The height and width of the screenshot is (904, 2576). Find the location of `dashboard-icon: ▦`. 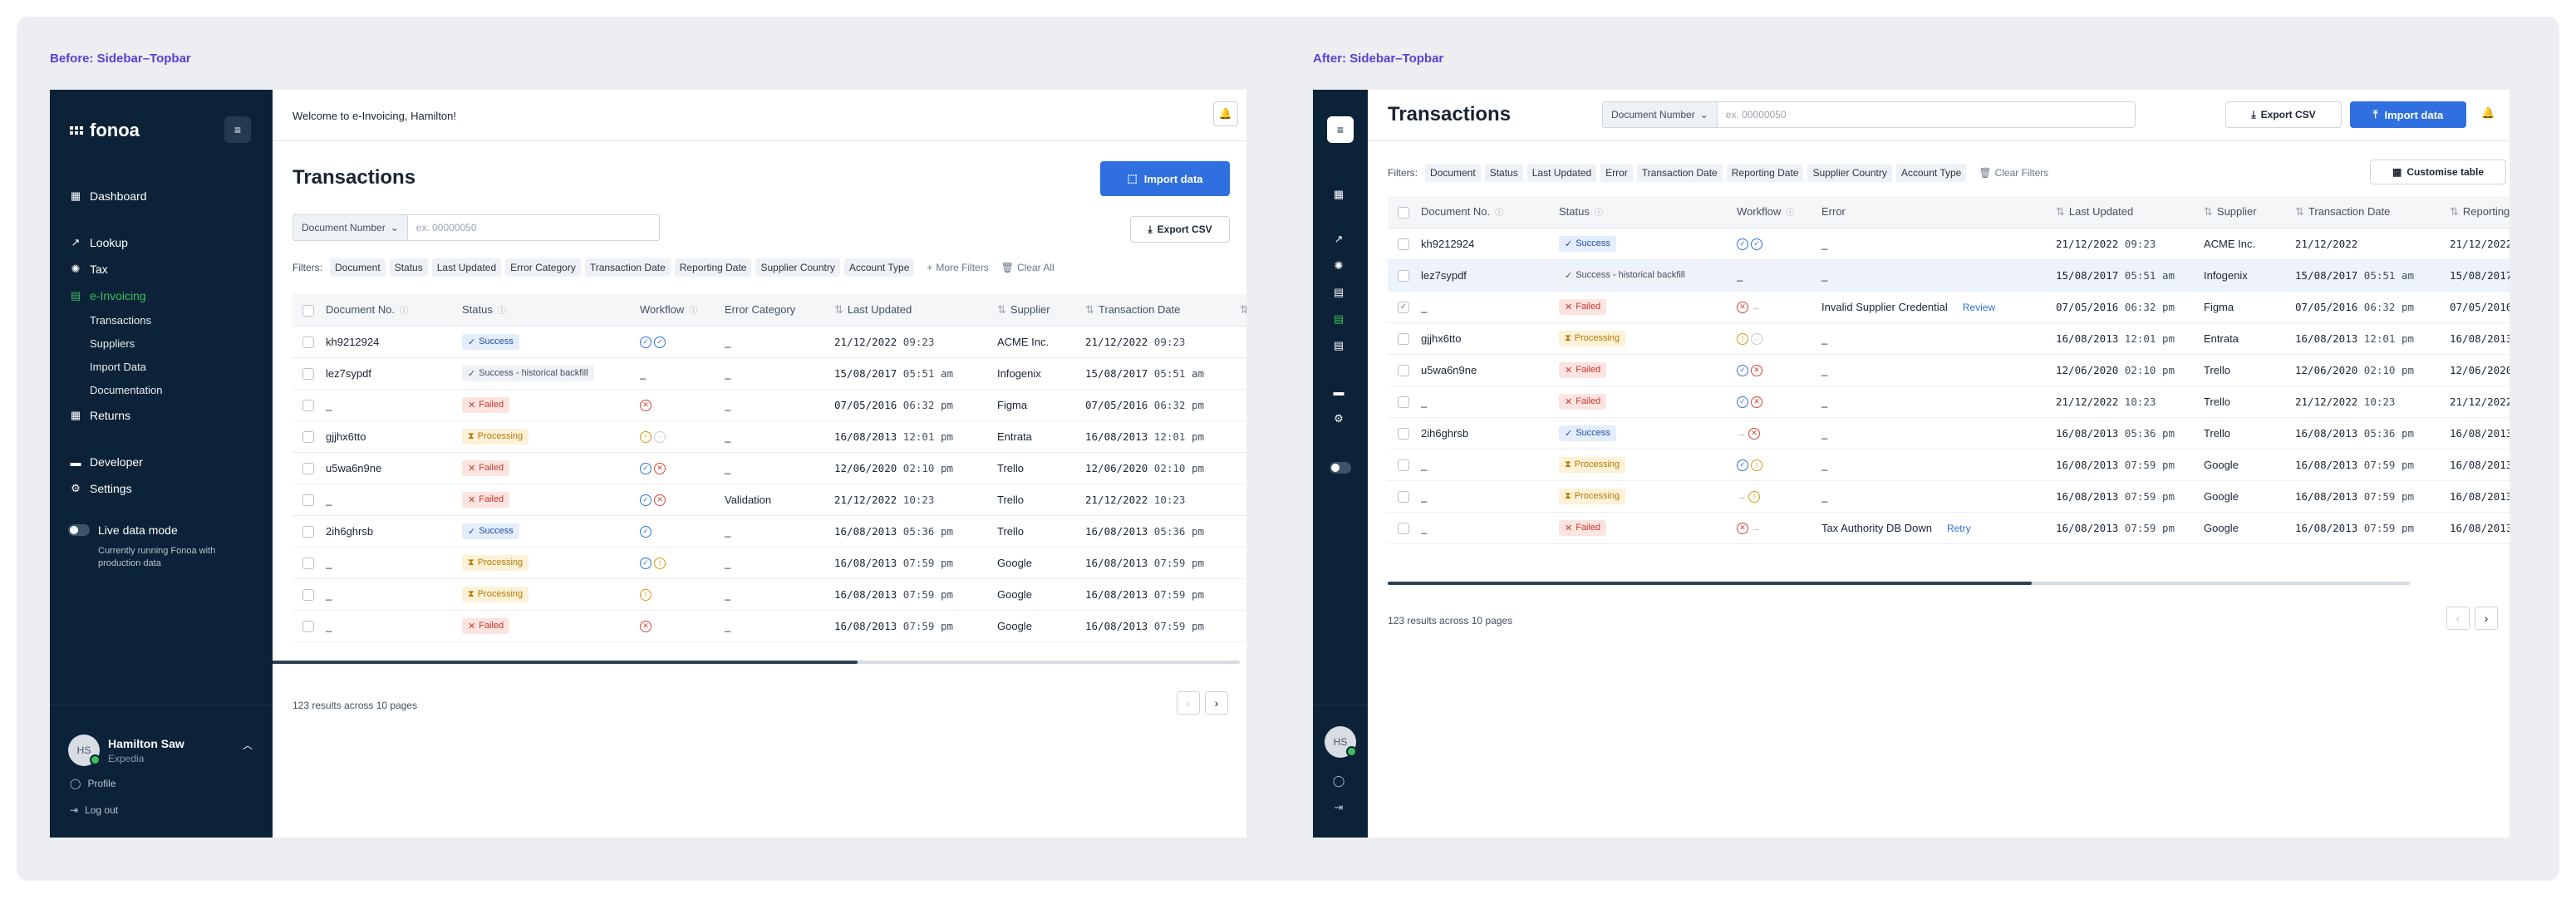

dashboard-icon: ▦ is located at coordinates (1339, 194).